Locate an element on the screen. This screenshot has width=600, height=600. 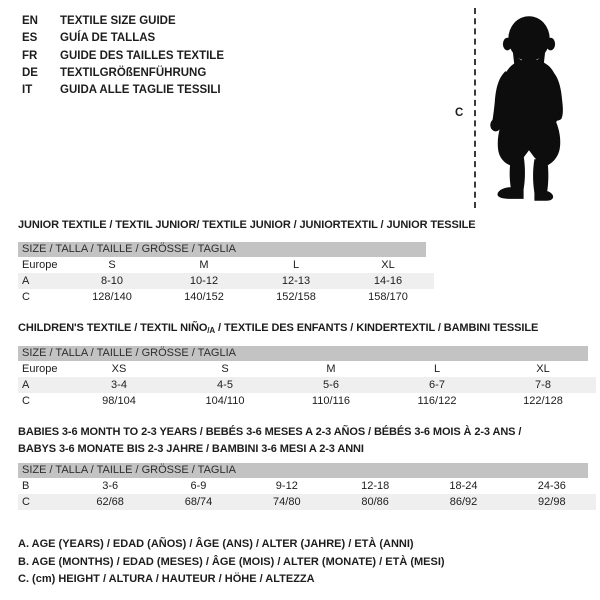
size-cell: 74/80 is located at coordinates (287, 502).